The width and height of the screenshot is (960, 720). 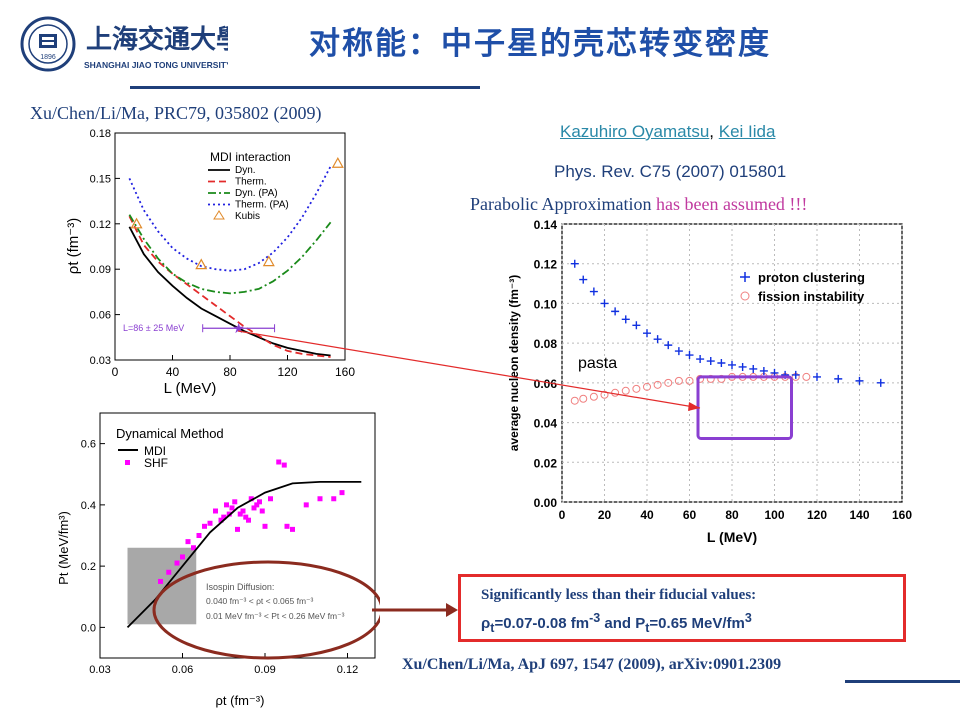 What do you see at coordinates (73, 246) in the screenshot?
I see `chart1-ylabel: ρt (fm⁻³)` at bounding box center [73, 246].